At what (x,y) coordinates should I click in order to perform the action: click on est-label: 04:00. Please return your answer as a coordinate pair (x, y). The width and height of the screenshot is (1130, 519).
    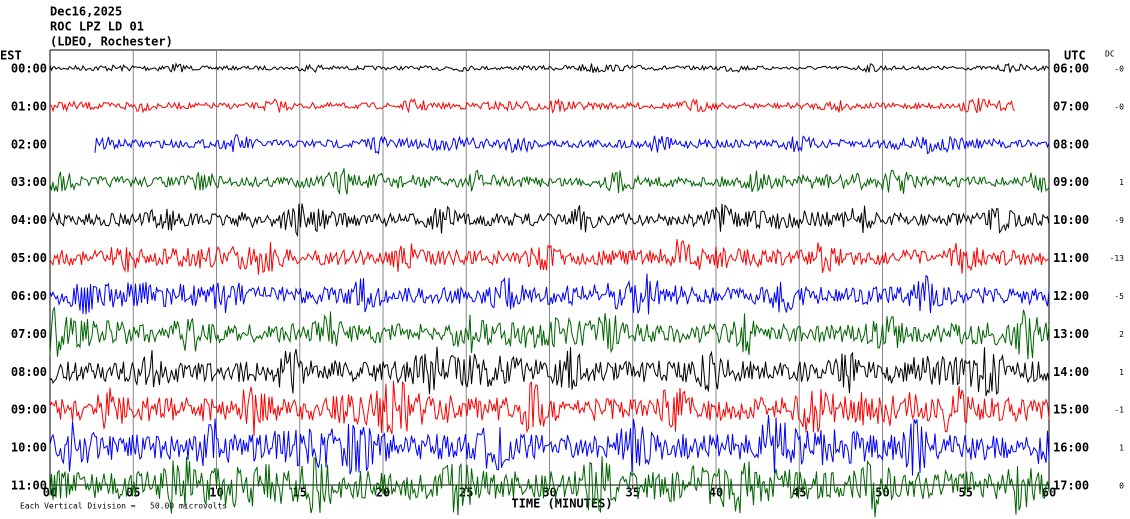
    Looking at the image, I should click on (29, 220).